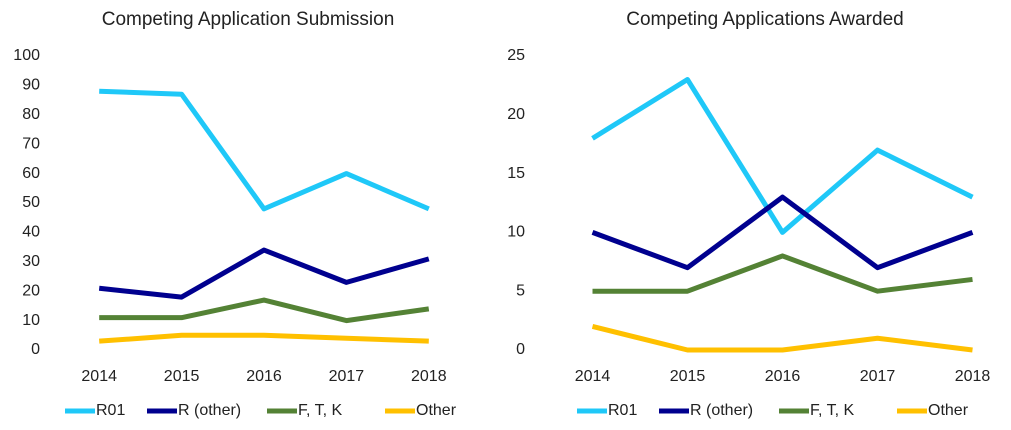 The height and width of the screenshot is (430, 1011). Describe the element at coordinates (31, 261) in the screenshot. I see `y-tick-label: 30` at that location.